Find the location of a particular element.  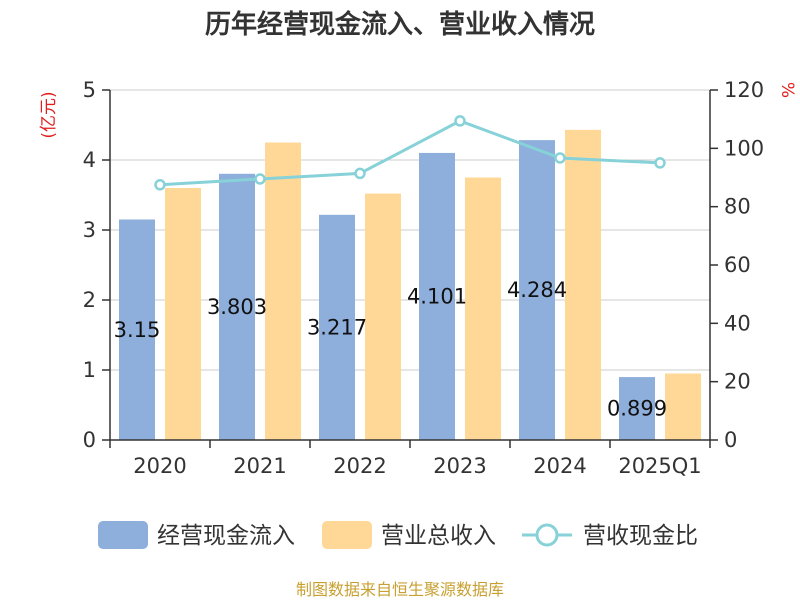

data-label: 3.803 is located at coordinates (237, 307).